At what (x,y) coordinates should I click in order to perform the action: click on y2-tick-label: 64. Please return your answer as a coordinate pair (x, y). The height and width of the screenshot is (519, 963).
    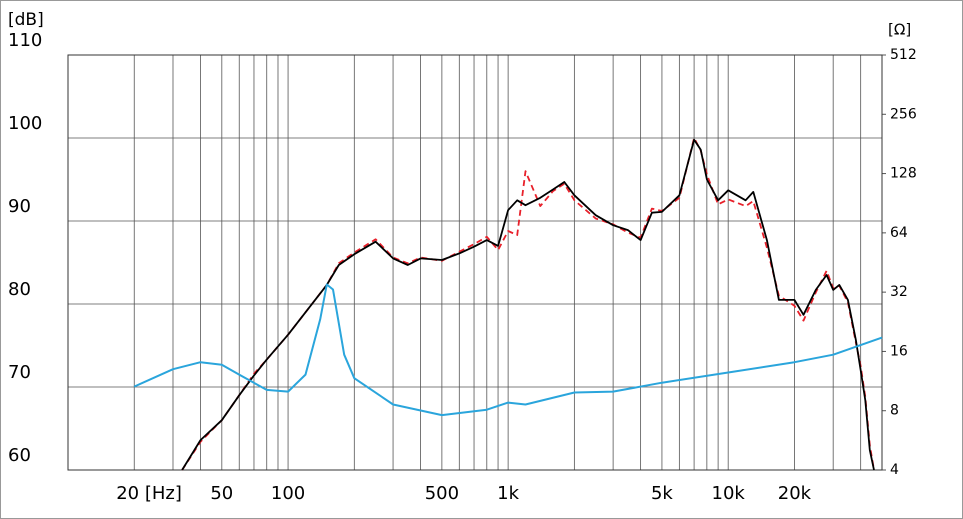
    Looking at the image, I should click on (899, 233).